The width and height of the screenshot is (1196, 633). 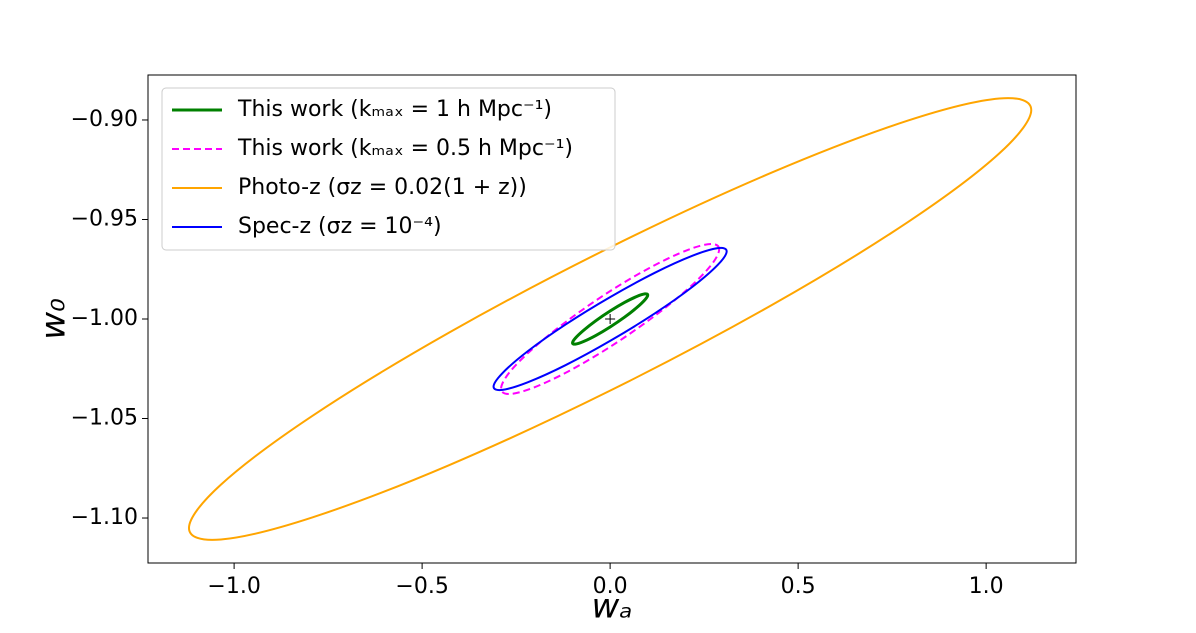 I want to click on y-tick-label: −1.10, so click(x=104, y=517).